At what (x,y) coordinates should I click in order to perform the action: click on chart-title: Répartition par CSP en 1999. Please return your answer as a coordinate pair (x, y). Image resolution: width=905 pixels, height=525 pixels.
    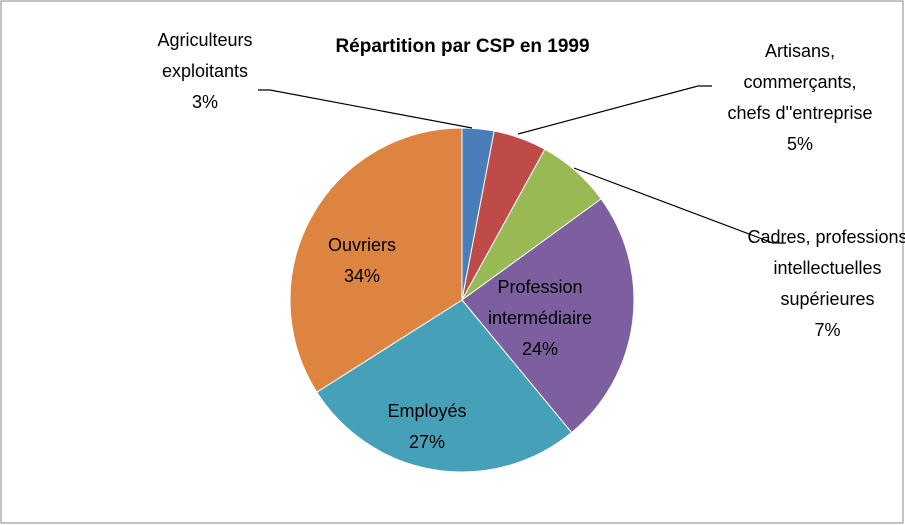
    Looking at the image, I should click on (462, 46).